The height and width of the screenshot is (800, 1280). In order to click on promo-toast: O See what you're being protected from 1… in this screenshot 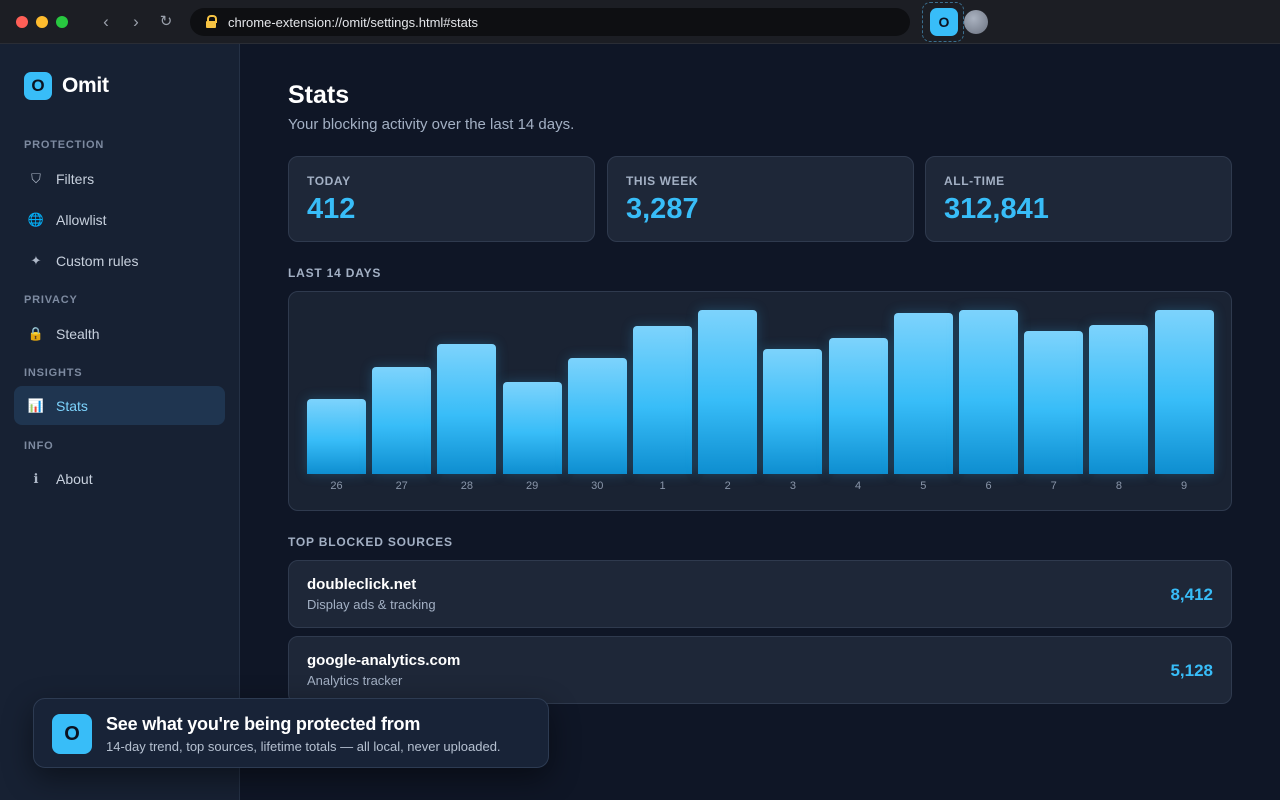, I will do `click(291, 733)`.